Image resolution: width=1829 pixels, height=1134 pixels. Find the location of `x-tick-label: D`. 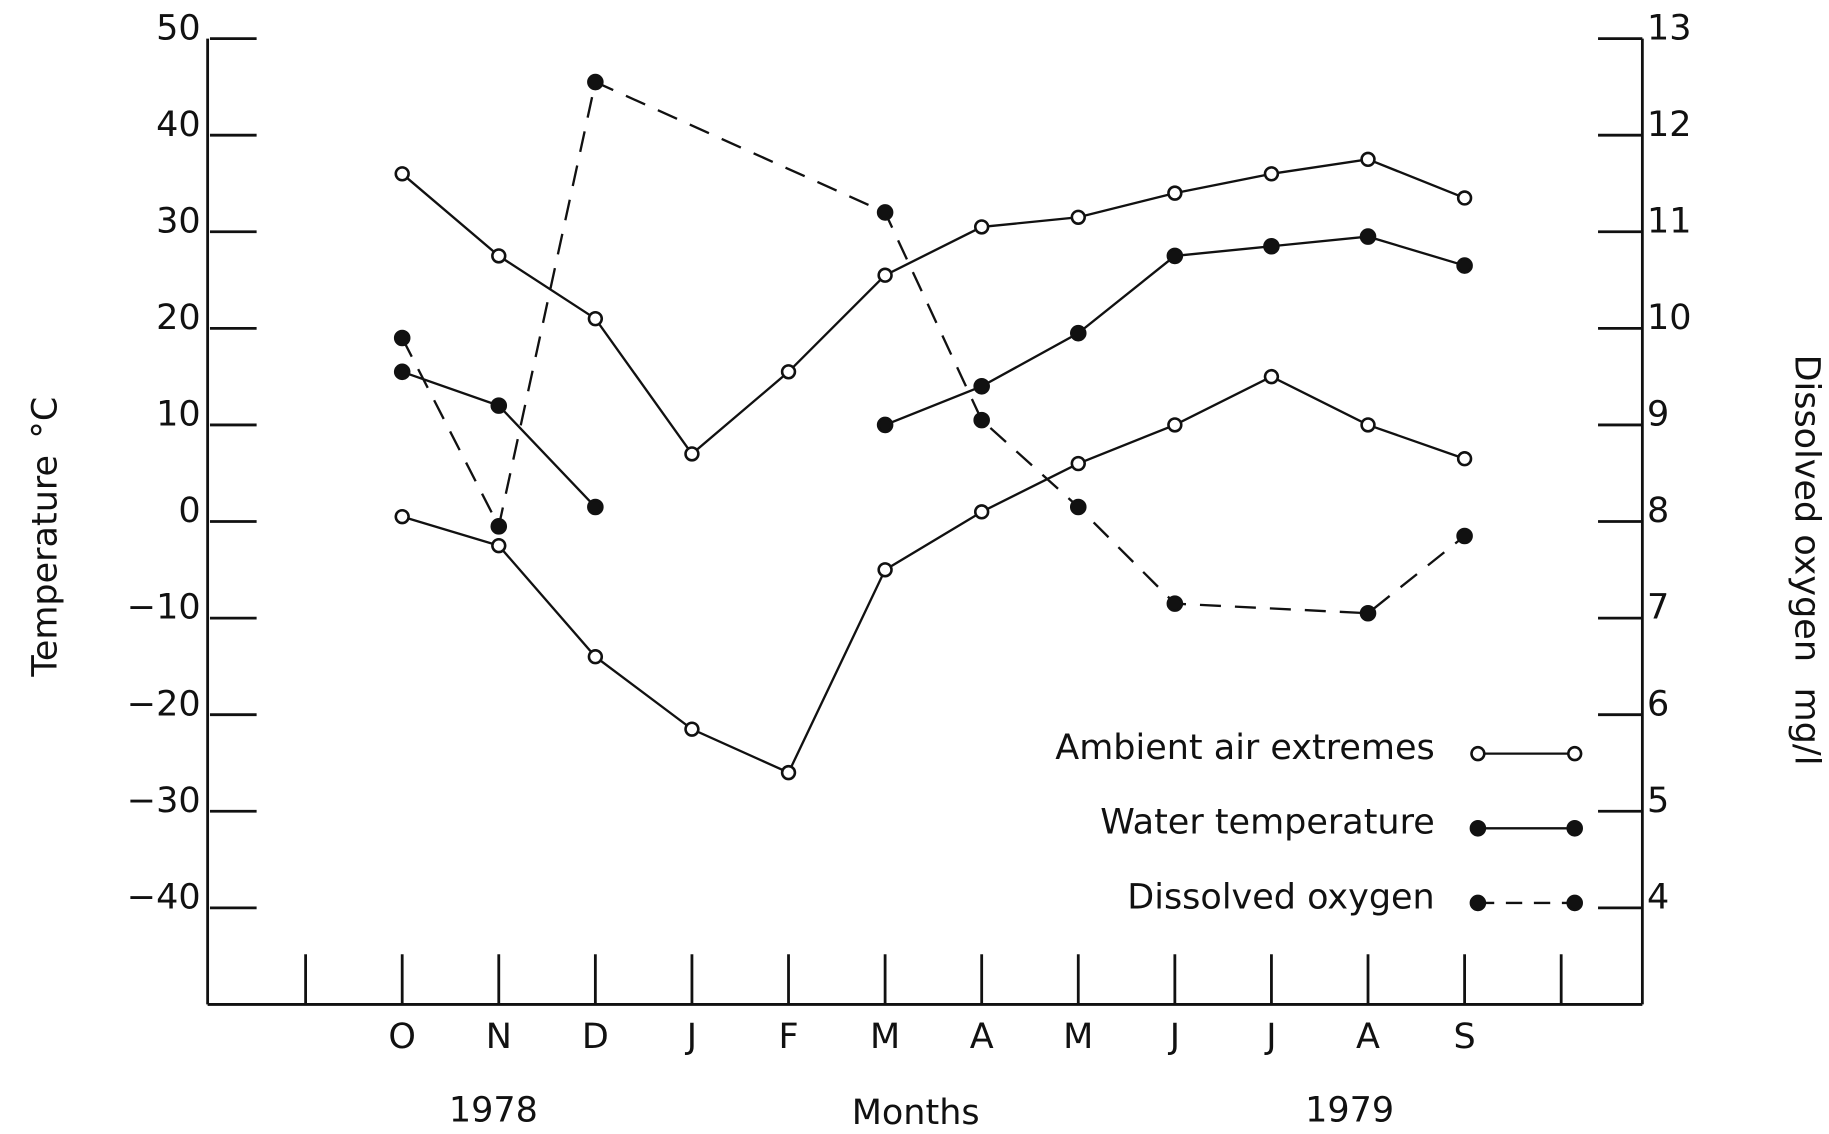

x-tick-label: D is located at coordinates (595, 1037).